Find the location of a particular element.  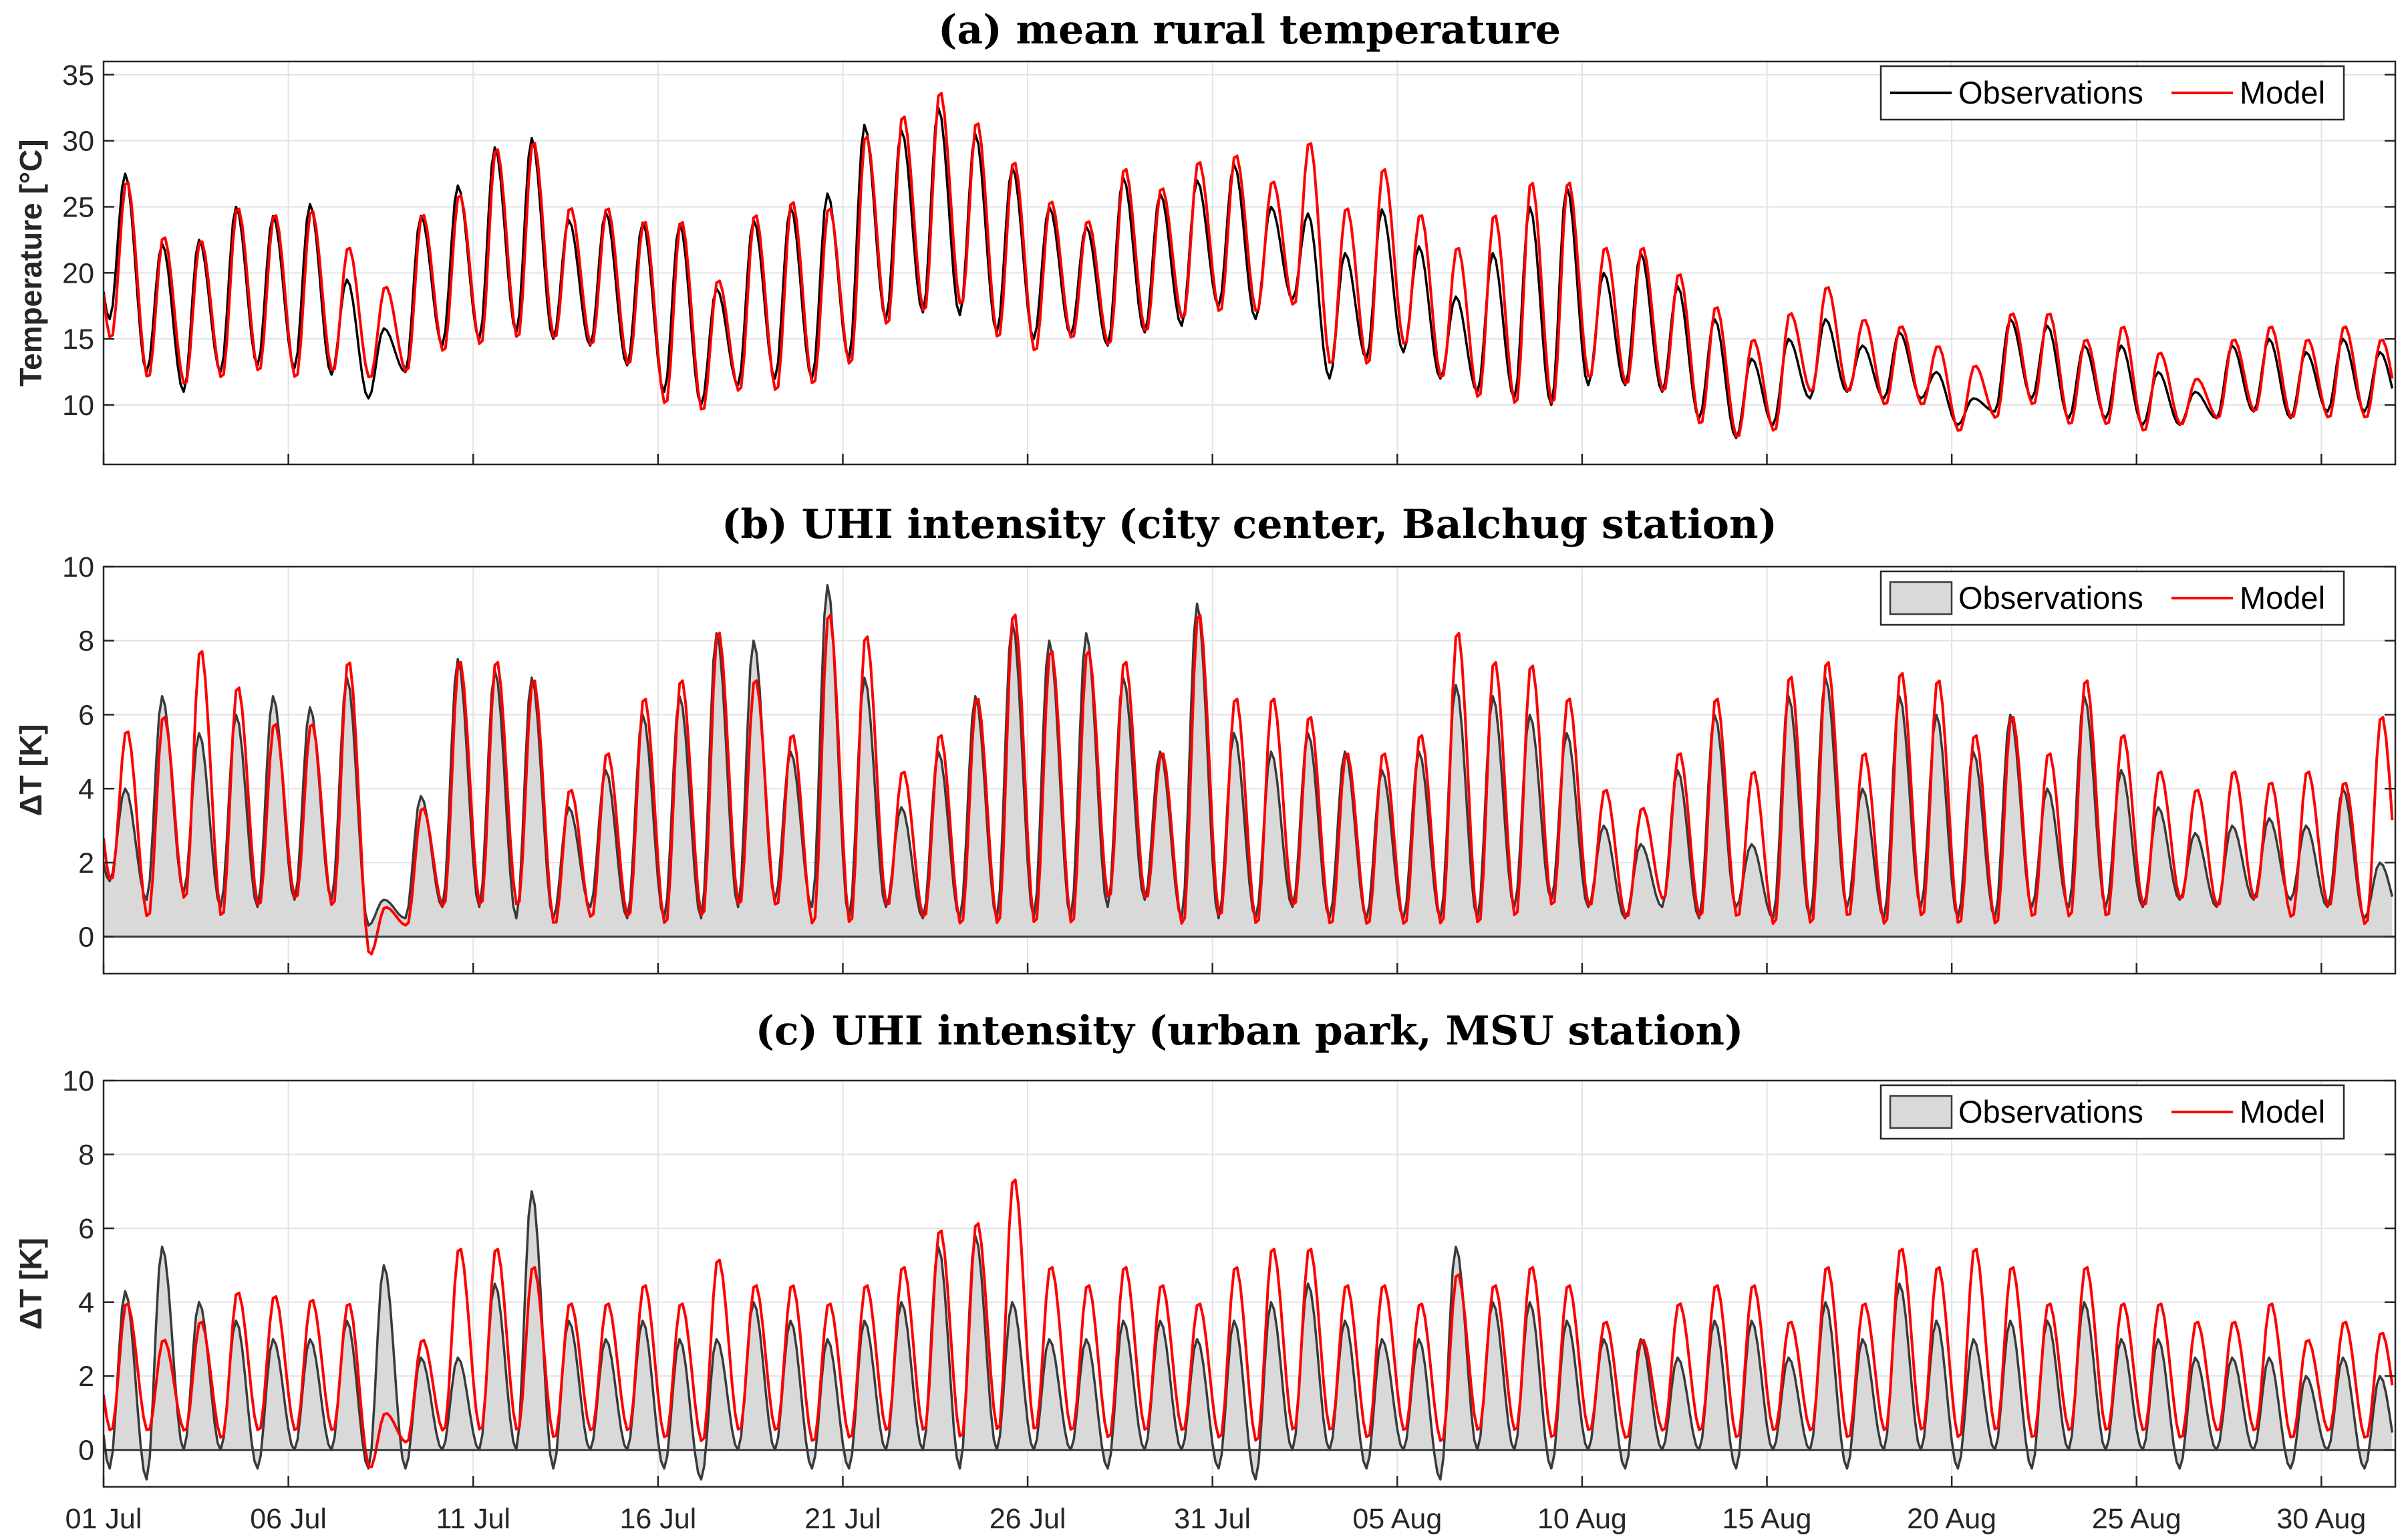

x-tick-label: 11 Jul is located at coordinates (473, 1519).